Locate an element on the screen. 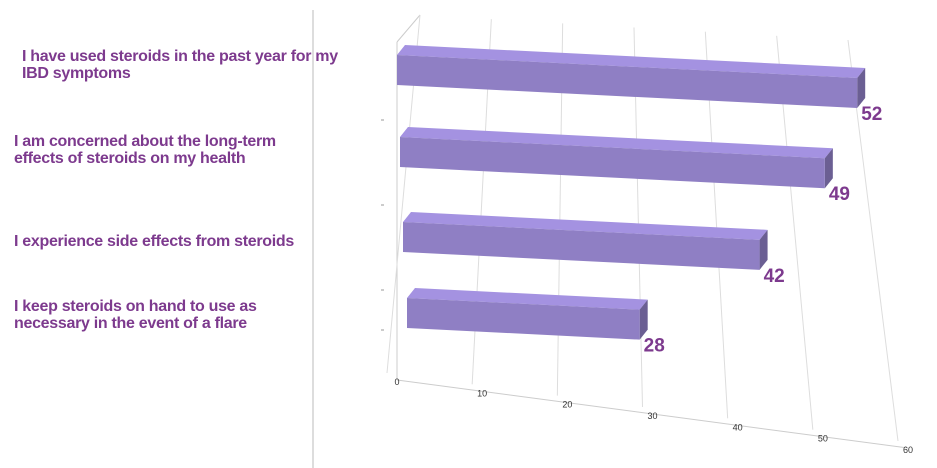 This screenshot has height=468, width=937. x-tick-label: 30 is located at coordinates (652, 416).